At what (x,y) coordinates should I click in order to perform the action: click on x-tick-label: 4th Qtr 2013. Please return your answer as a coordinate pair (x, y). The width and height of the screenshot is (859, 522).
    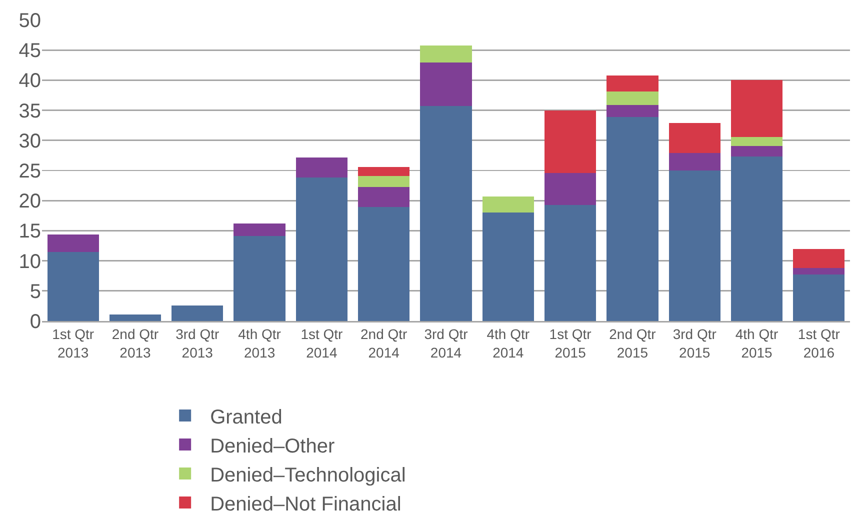
    Looking at the image, I should click on (260, 343).